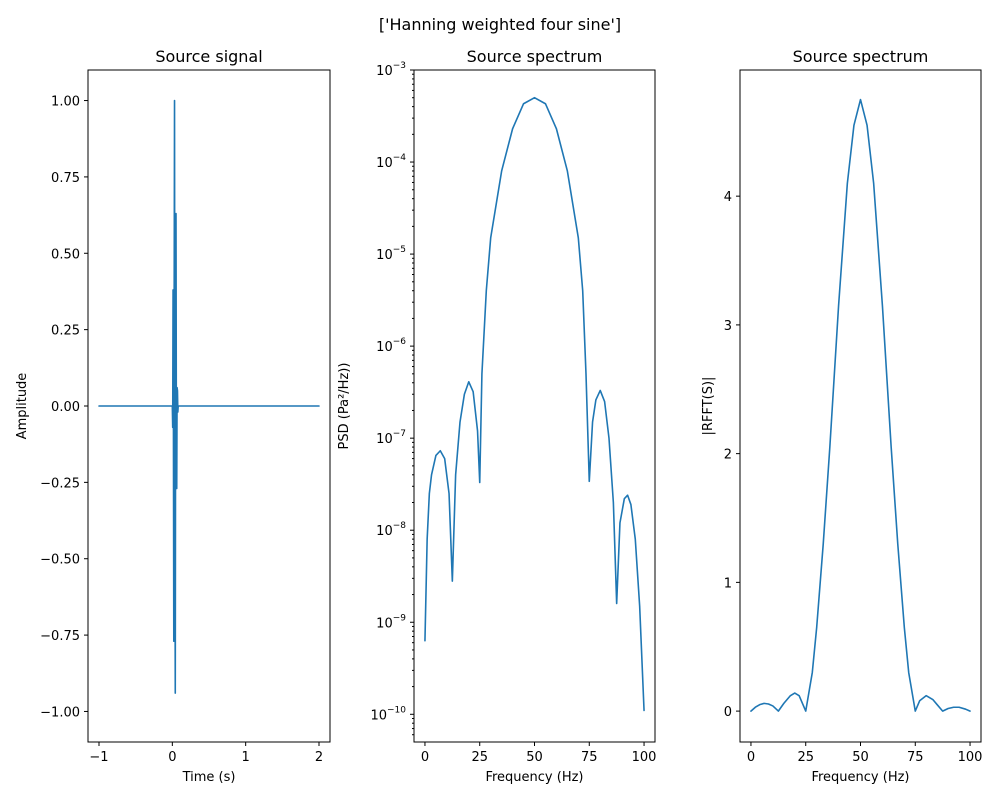  Describe the element at coordinates (391, 346) in the screenshot. I see `y-tick-label: 10⁻⁶` at that location.